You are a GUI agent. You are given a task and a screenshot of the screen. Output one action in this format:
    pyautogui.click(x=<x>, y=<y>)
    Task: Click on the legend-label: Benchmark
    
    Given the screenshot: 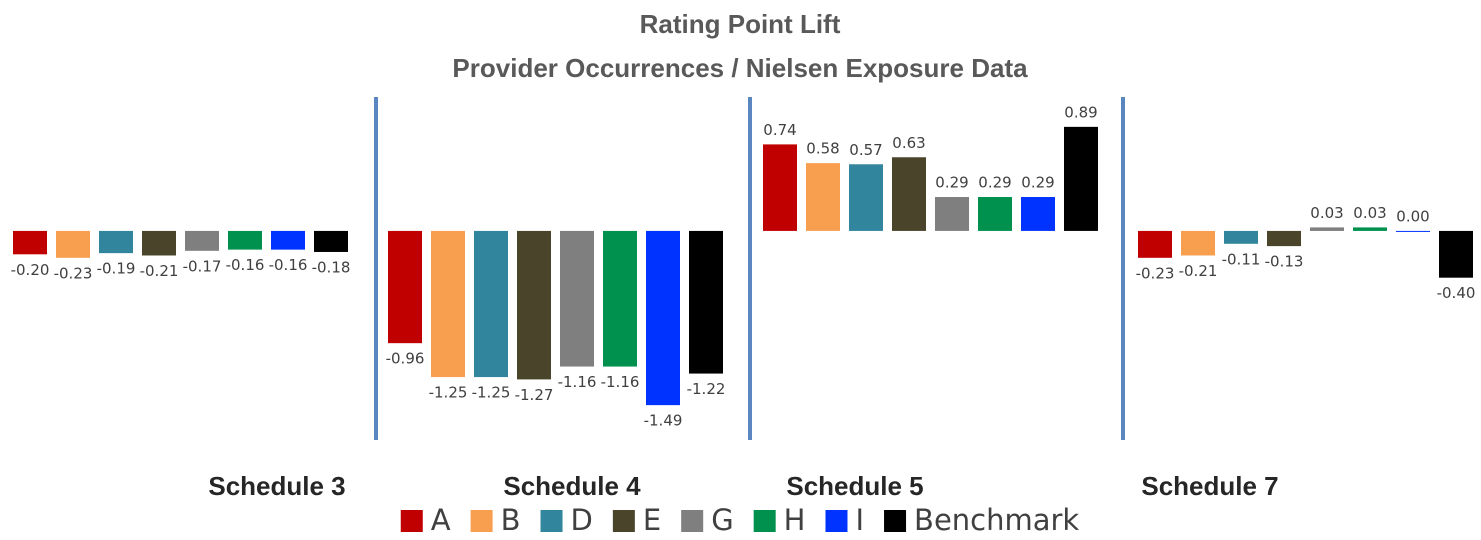 What is the action you would take?
    pyautogui.click(x=996, y=520)
    